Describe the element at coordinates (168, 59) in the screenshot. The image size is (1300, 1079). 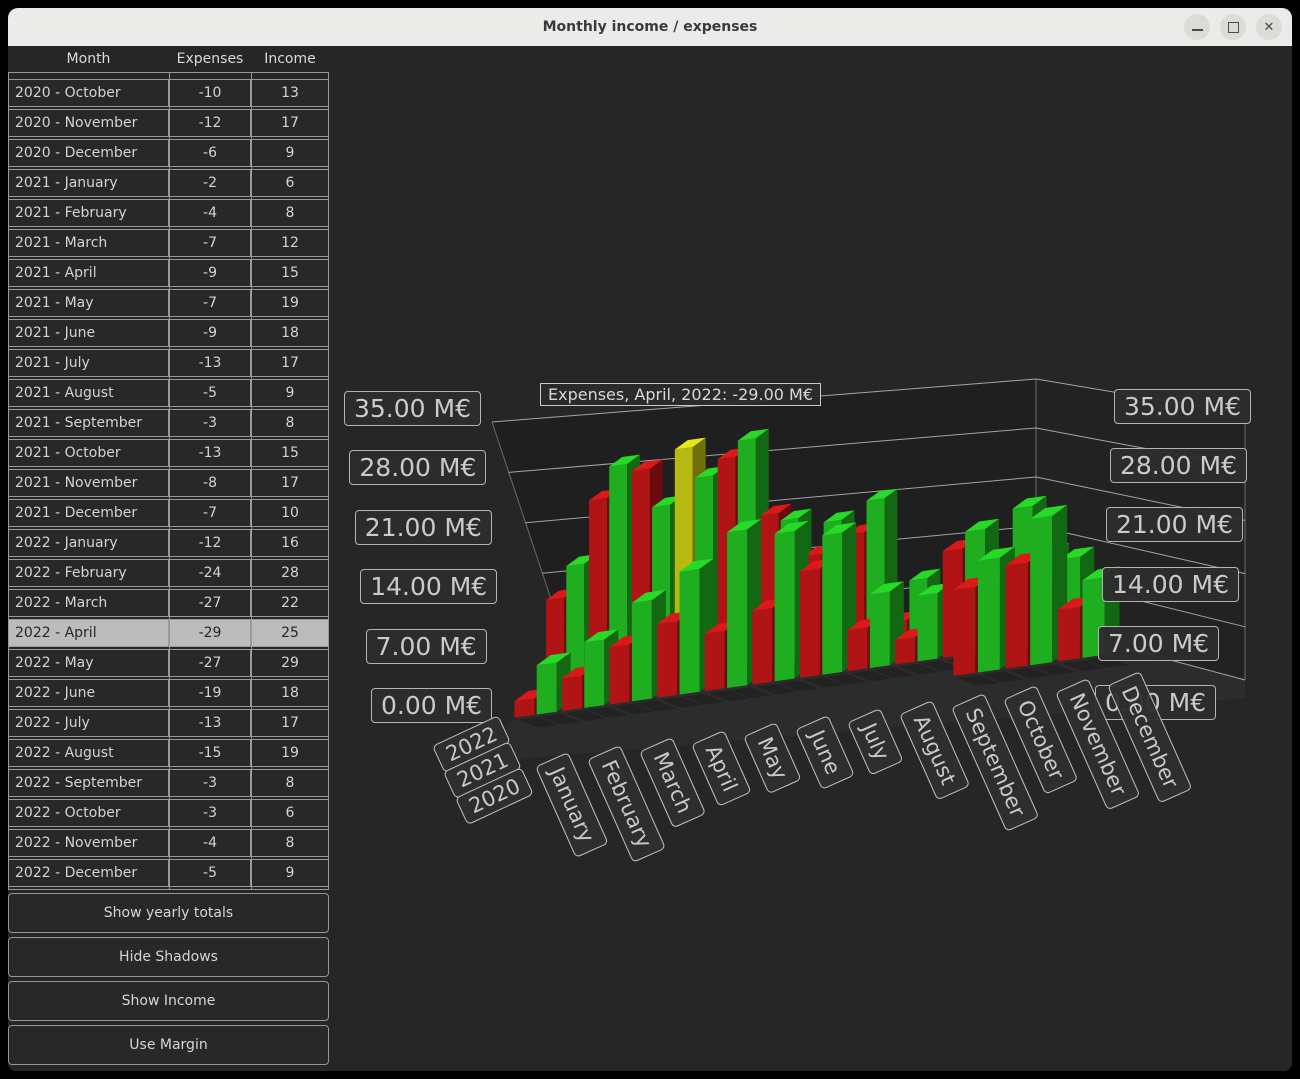
I see `table-header: Month Expenses Income` at that location.